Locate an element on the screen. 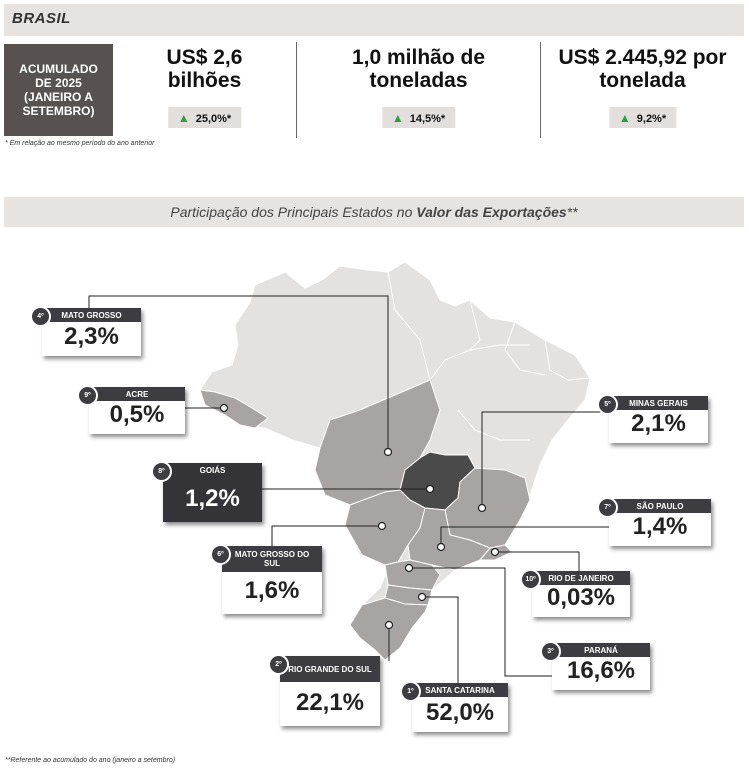 Image resolution: width=749 pixels, height=771 pixels. state-name: ACRE is located at coordinates (137, 394).